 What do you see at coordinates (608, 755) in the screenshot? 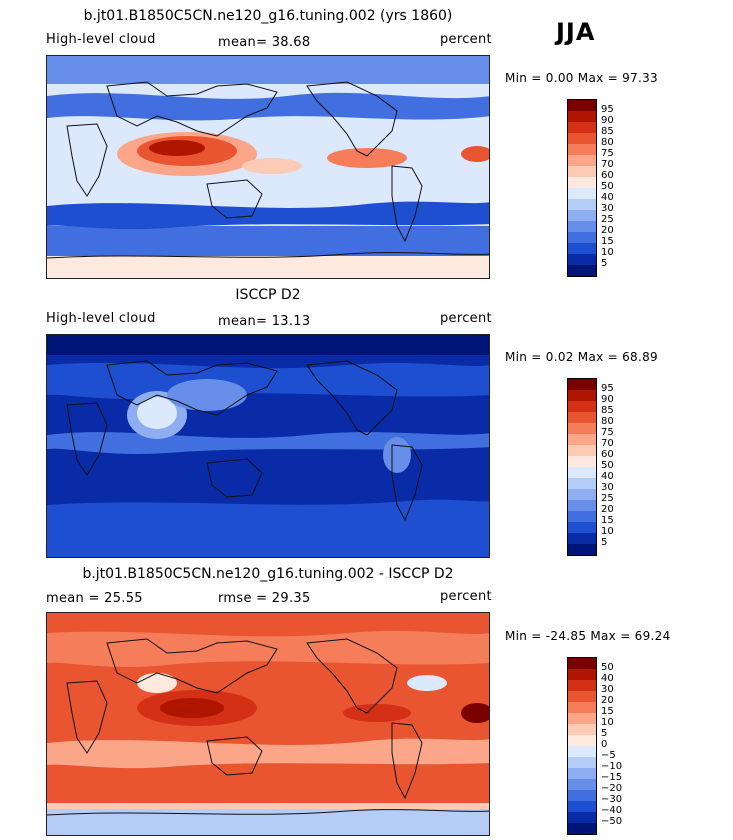
I see `tick-label: −5` at bounding box center [608, 755].